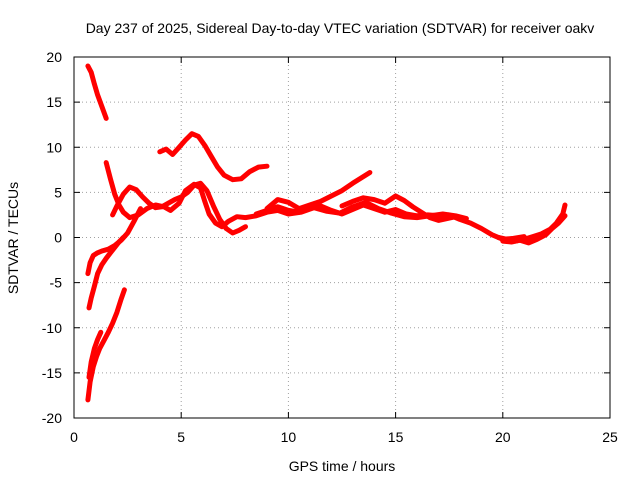 The height and width of the screenshot is (480, 640). Describe the element at coordinates (54, 102) in the screenshot. I see `y-tick-label: 15` at that location.